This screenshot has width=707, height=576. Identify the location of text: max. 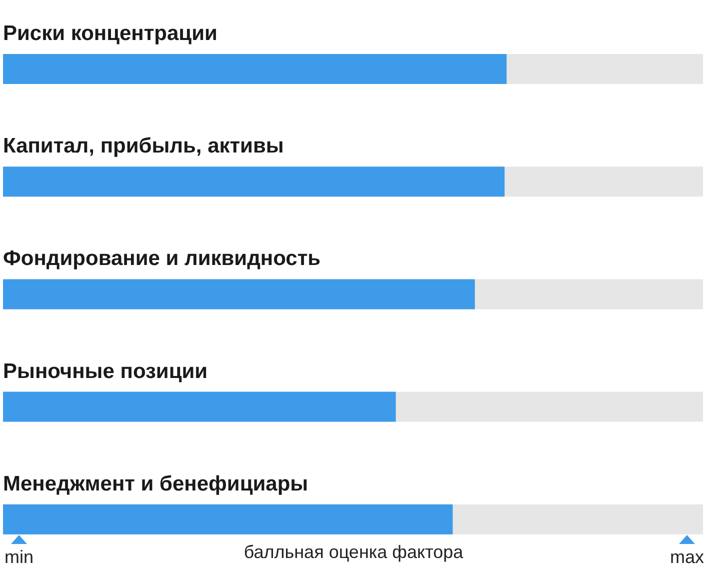
(687, 557).